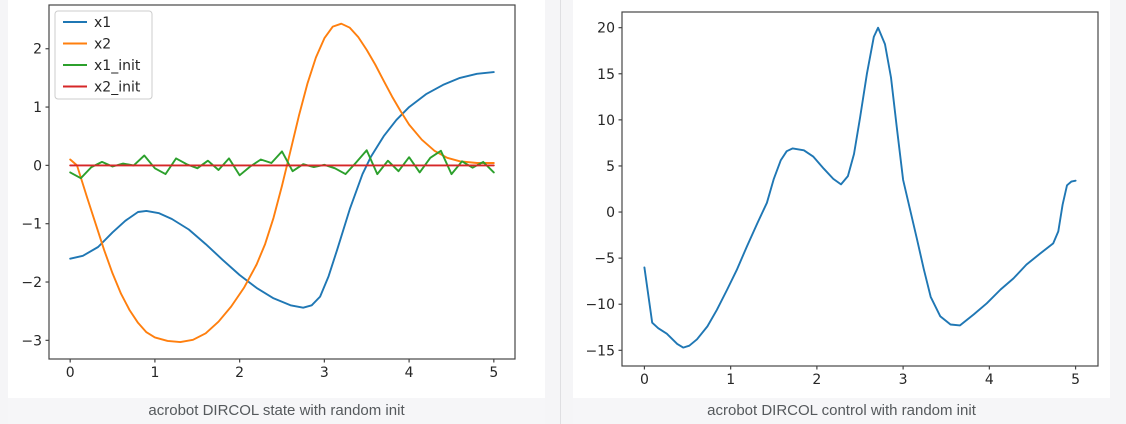 This screenshot has width=1126, height=424. I want to click on svg-text: 15, so click(606, 75).